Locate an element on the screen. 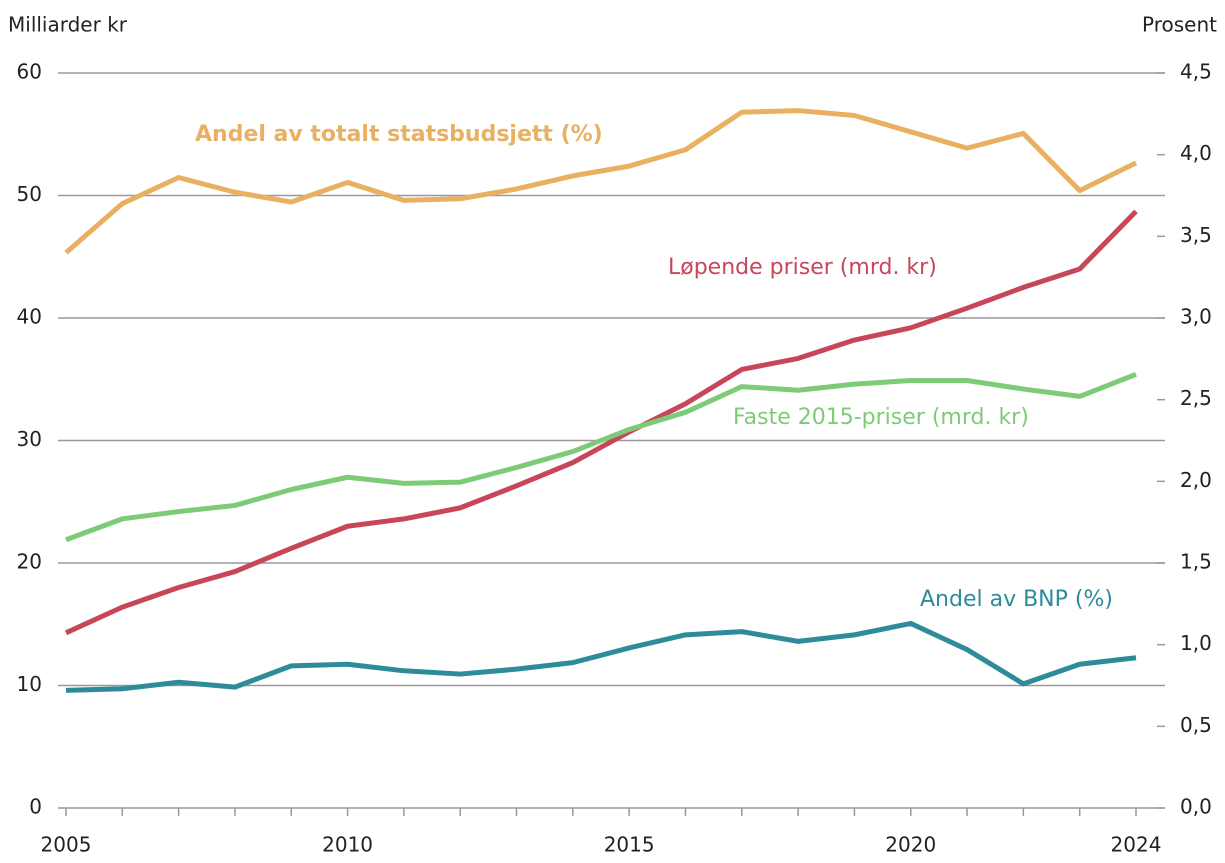 This screenshot has width=1225, height=863. y2-tick-label: 4,5 is located at coordinates (1196, 72).